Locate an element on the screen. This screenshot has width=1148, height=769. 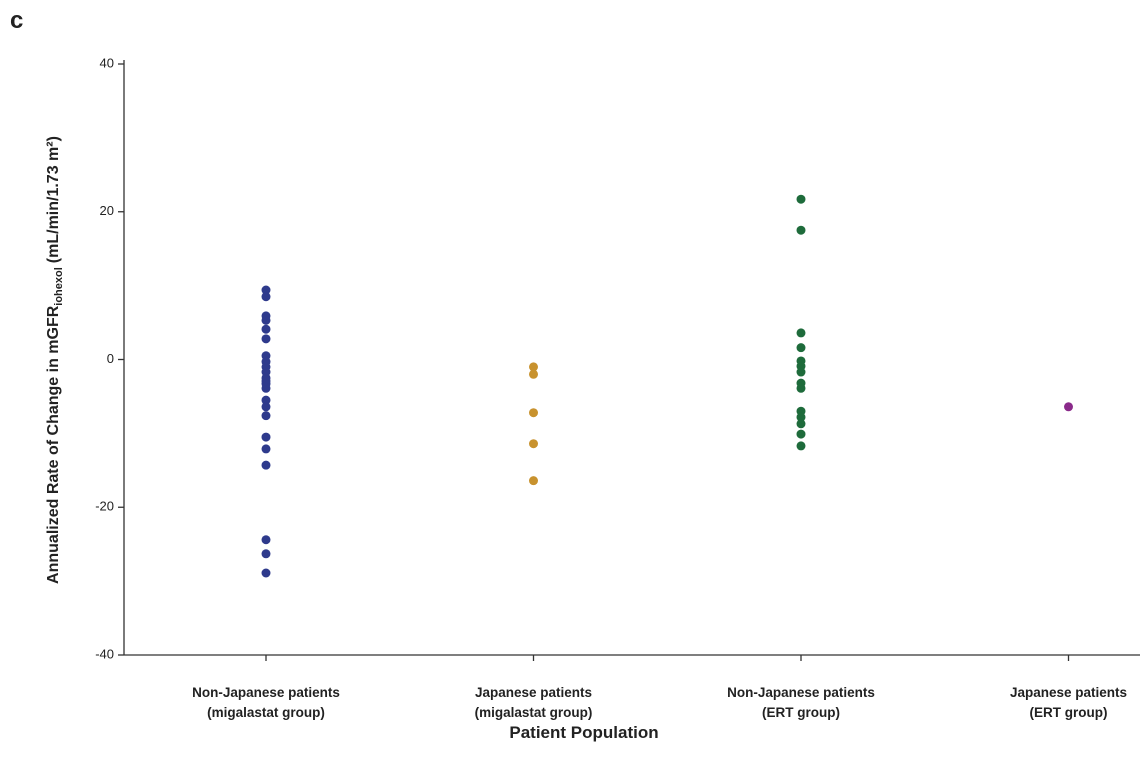
y-tick-label: -20 is located at coordinates (104, 506).